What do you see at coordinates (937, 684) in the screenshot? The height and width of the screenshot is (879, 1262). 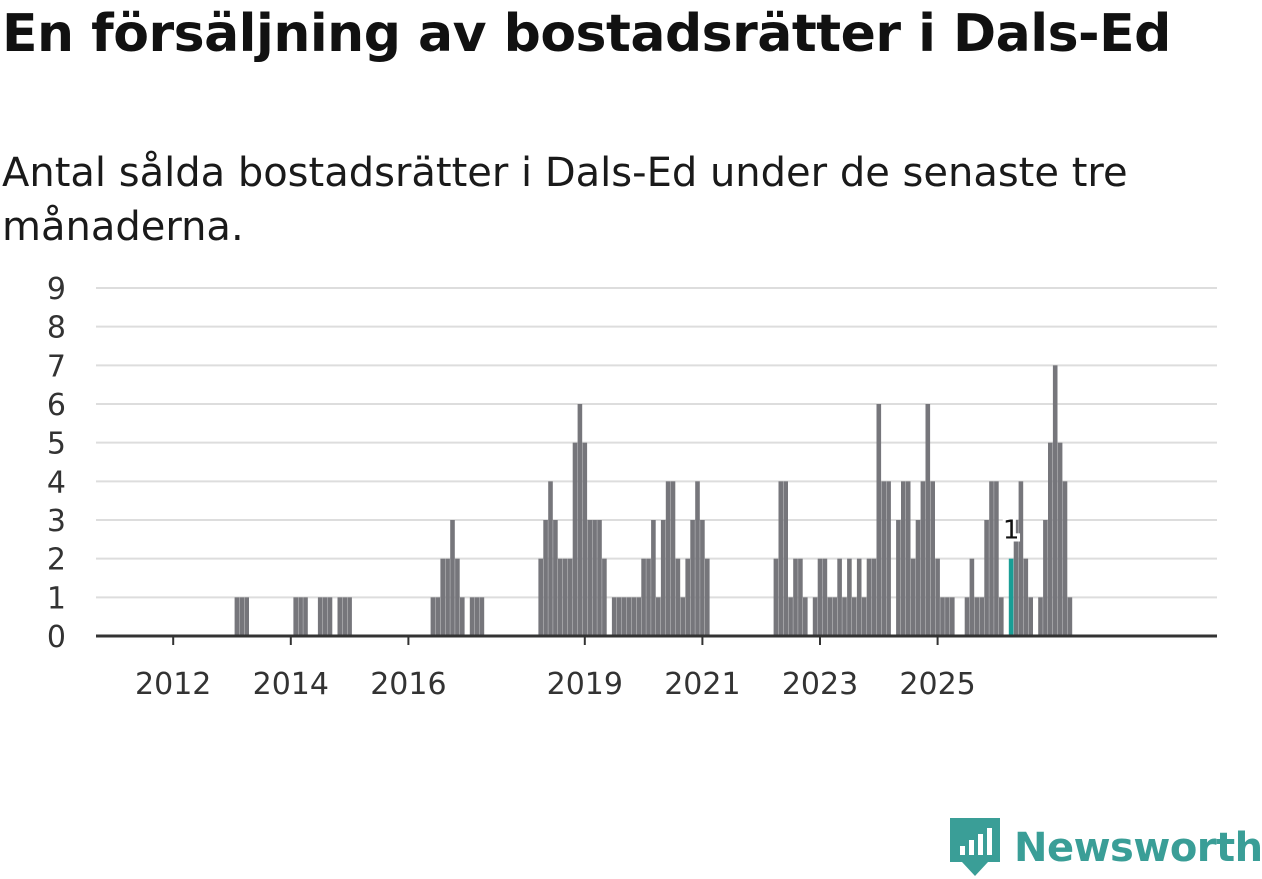 I see `x-tick-label: 2025` at bounding box center [937, 684].